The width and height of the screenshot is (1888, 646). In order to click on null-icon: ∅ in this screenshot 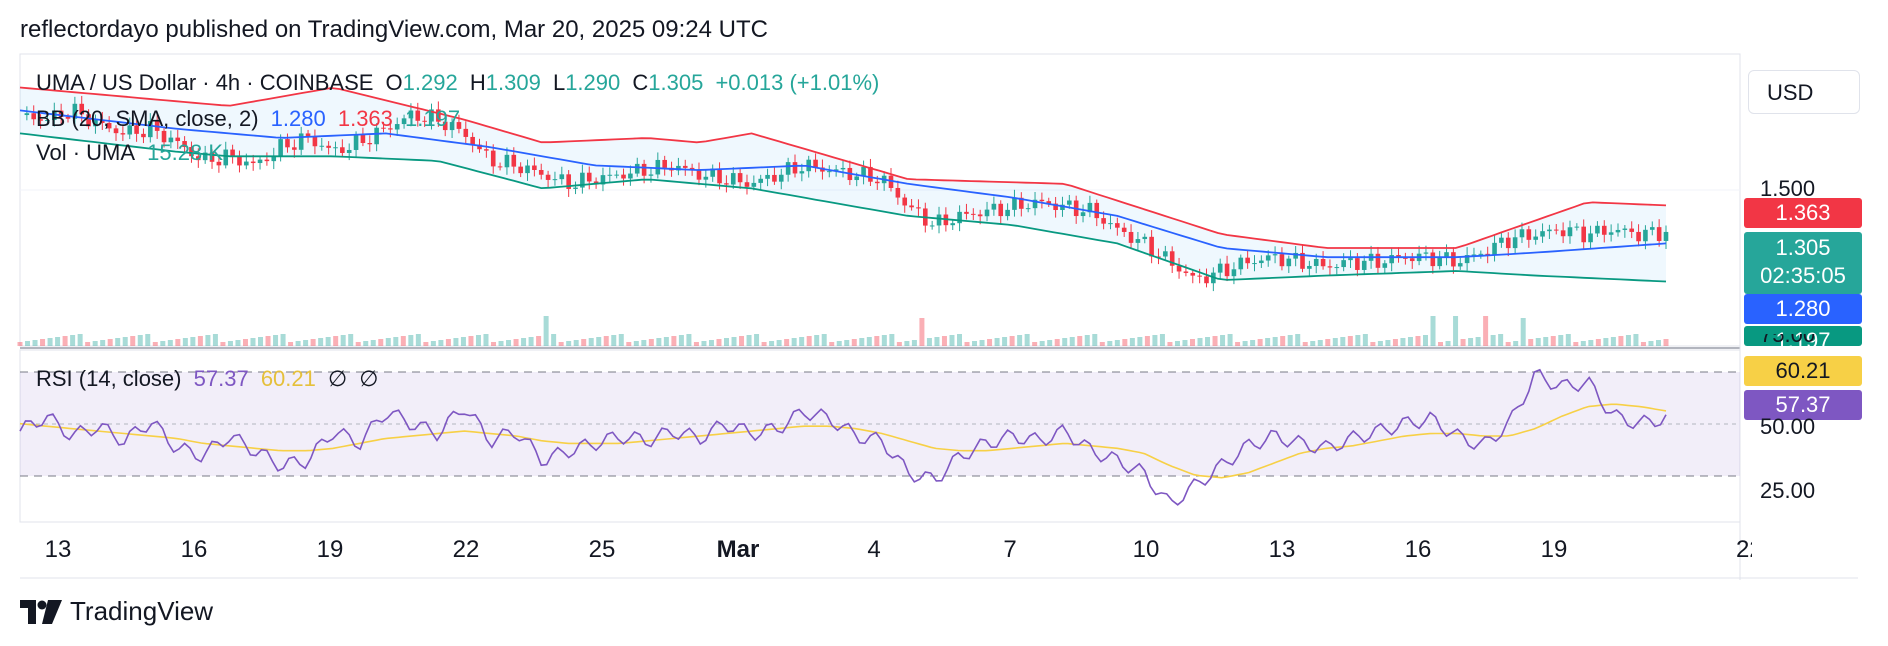, I will do `click(338, 378)`.